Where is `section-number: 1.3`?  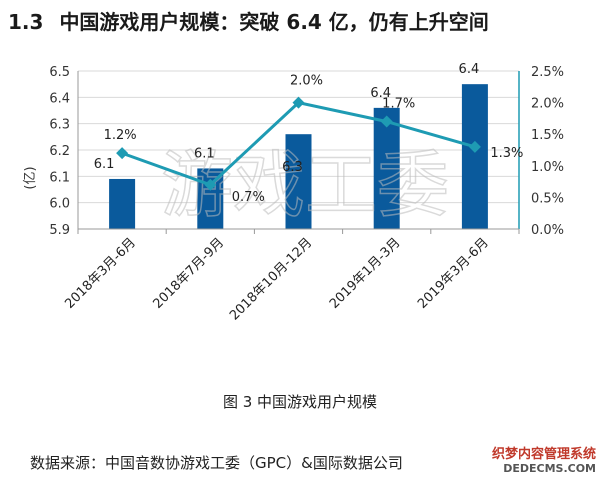
section-number: 1.3 is located at coordinates (26, 22).